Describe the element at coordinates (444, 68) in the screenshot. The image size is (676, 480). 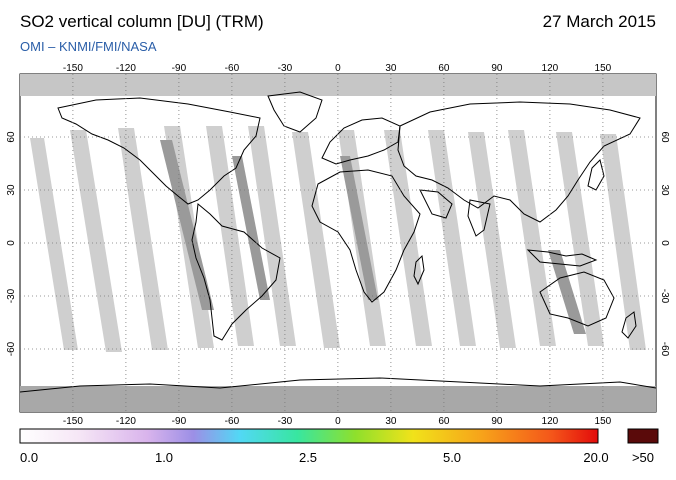
I see `lon-tick-top: 60` at that location.